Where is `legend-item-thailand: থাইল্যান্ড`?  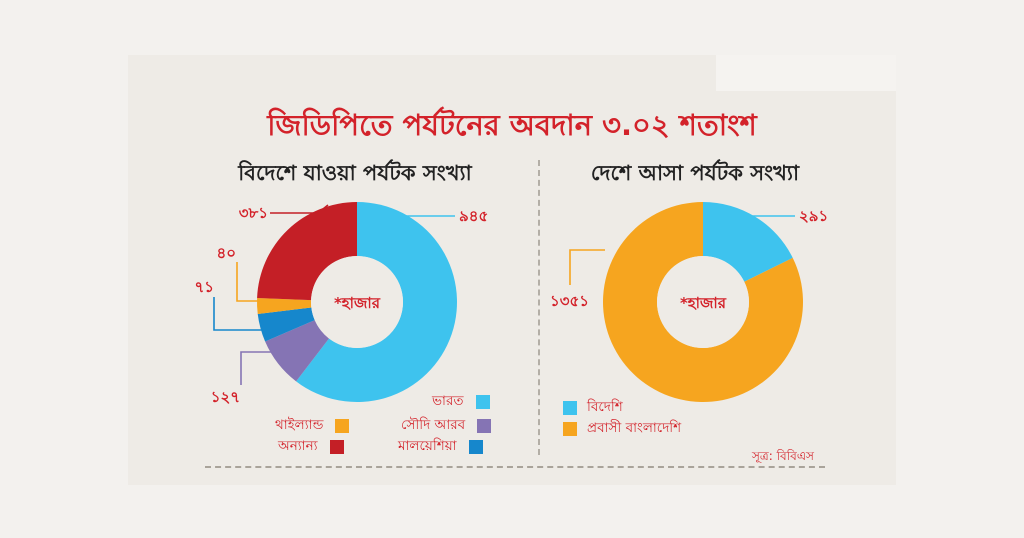
legend-item-thailand: থাইল্যান্ড is located at coordinates (312, 425).